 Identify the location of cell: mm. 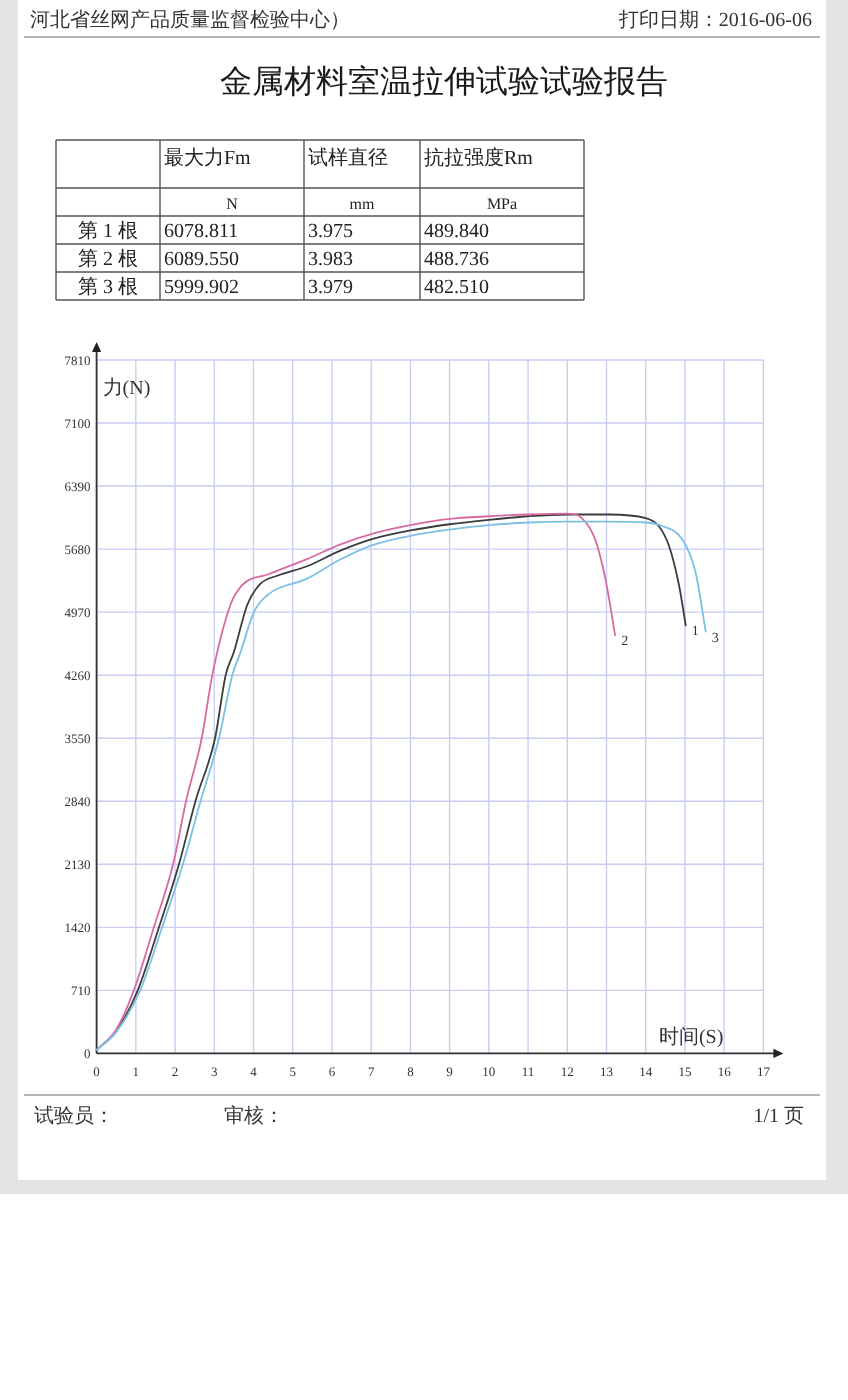
(362, 204).